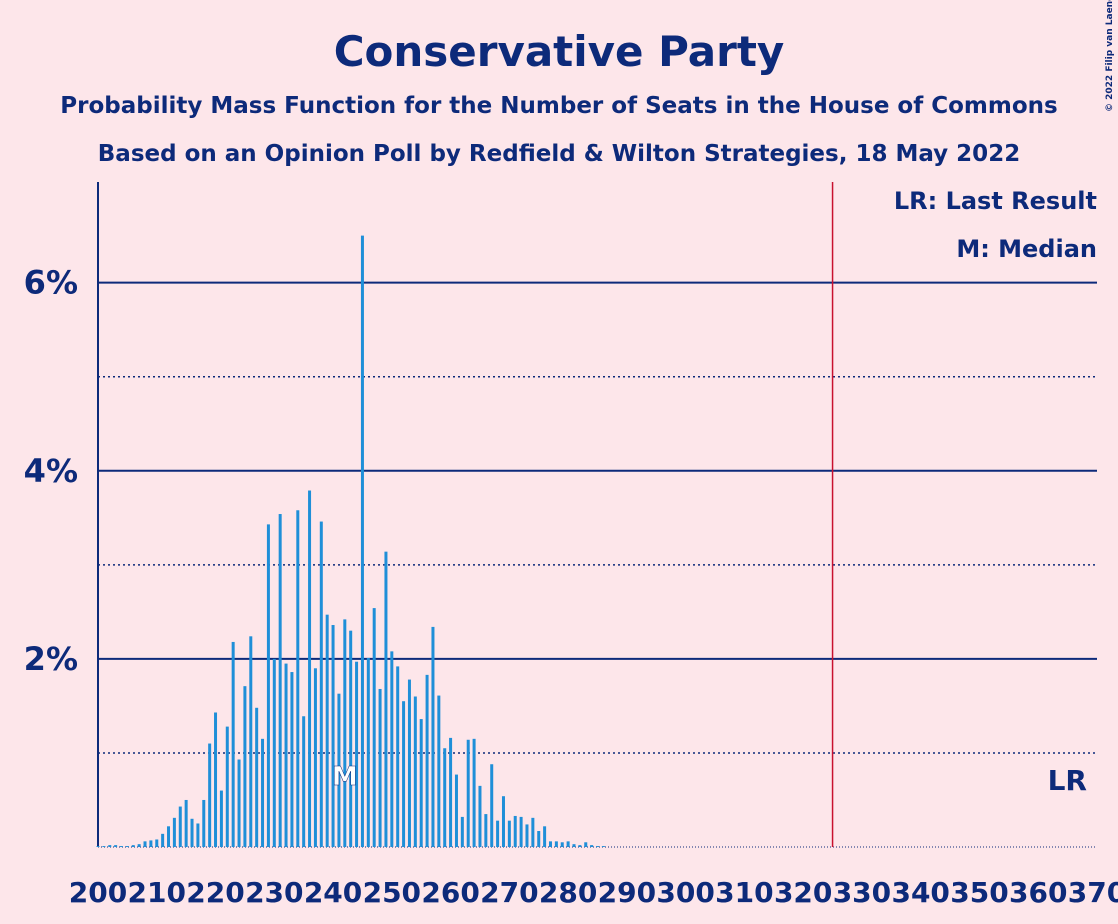 Image resolution: width=1118 pixels, height=924 pixels. What do you see at coordinates (1038, 892) in the screenshot?
I see `x-tick-label: 360` at bounding box center [1038, 892].